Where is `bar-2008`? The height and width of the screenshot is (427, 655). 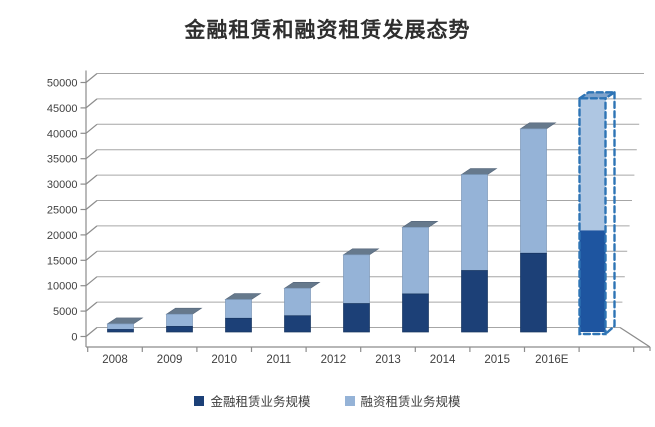
bar-2008 is located at coordinates (125, 325).